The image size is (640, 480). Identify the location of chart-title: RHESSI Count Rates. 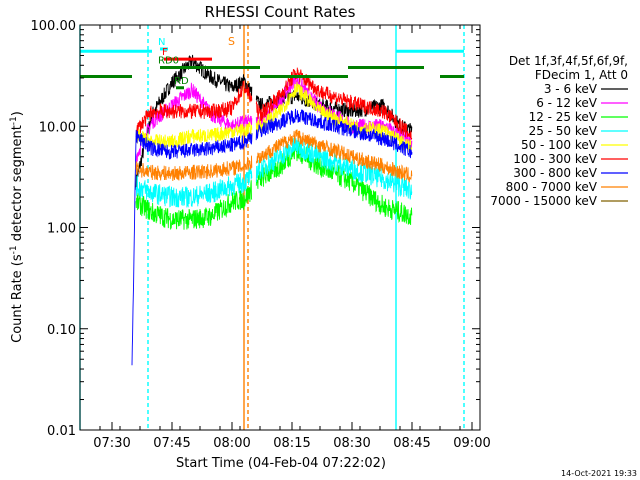
(280, 12).